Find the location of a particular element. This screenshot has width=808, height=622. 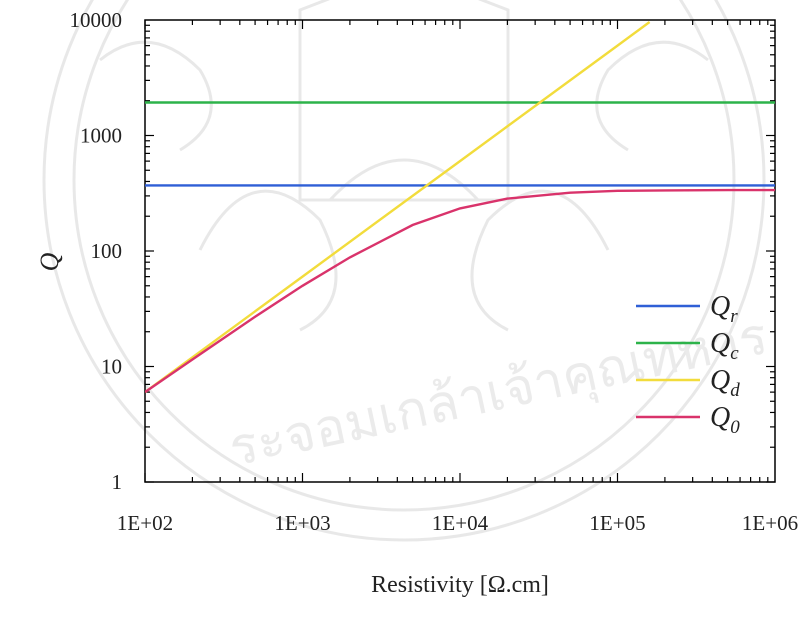

x-tick-label: 1E+04 is located at coordinates (460, 523).